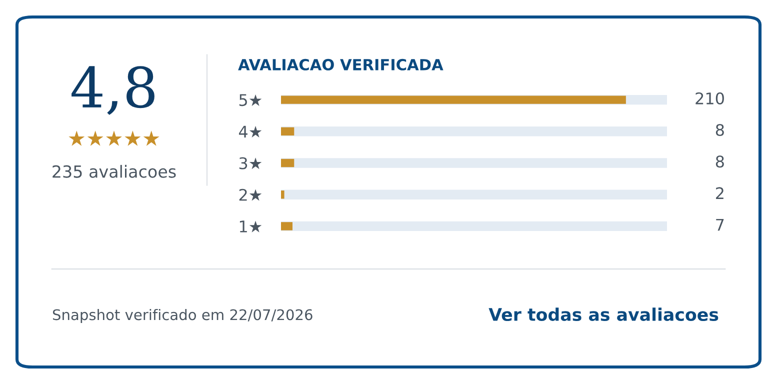 The image size is (780, 384). What do you see at coordinates (182, 316) in the screenshot?
I see `text: Snapshot verificado em 22/07/2026` at bounding box center [182, 316].